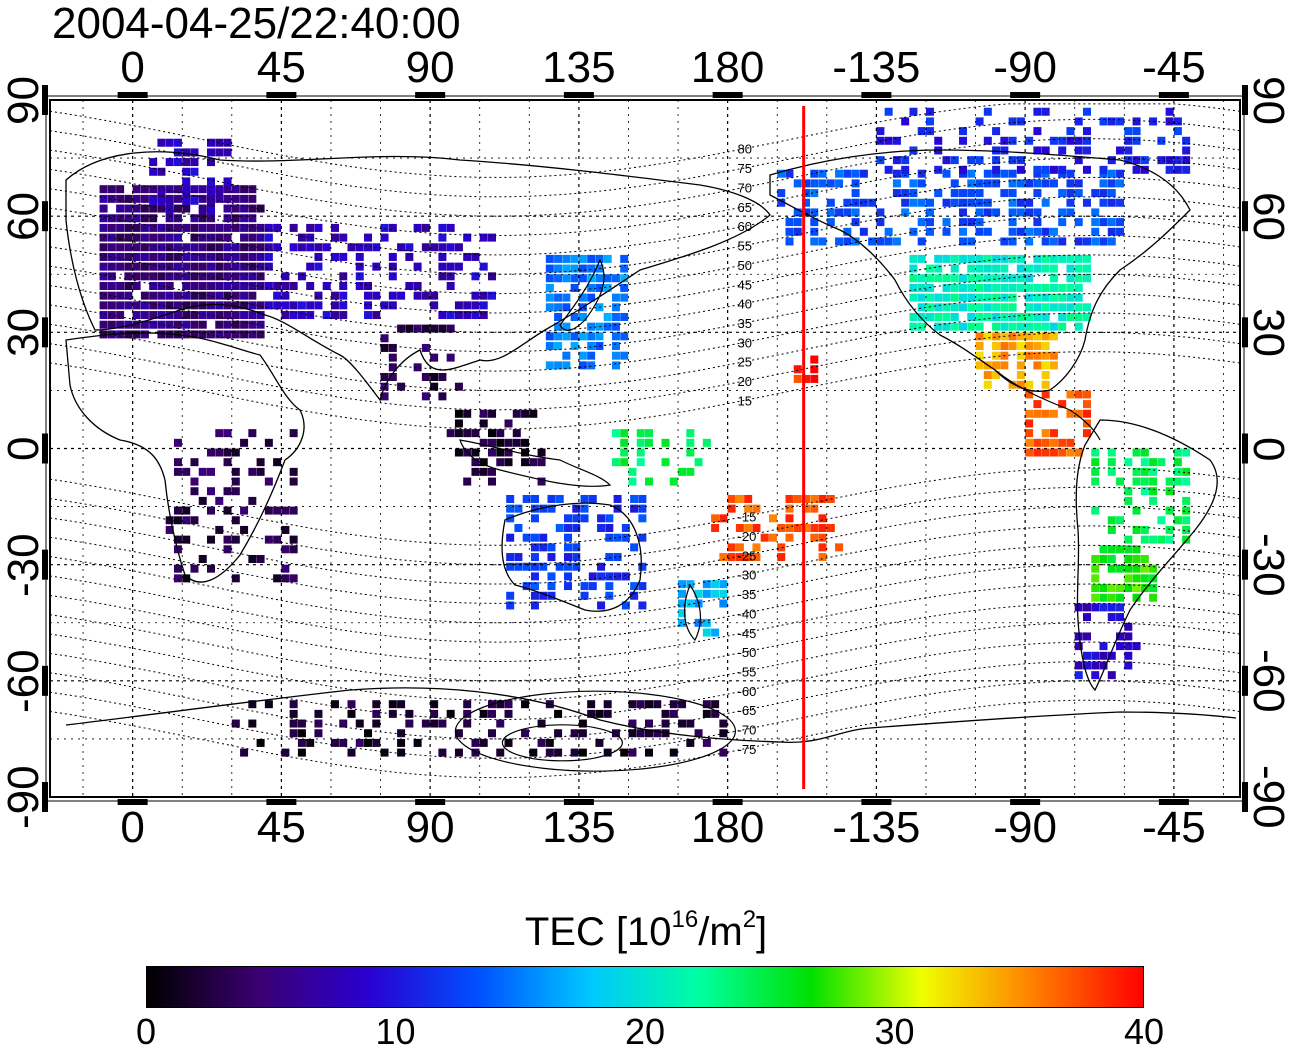 The width and height of the screenshot is (1292, 1057). I want to click on coastline-new-zealand, so click(692, 612).